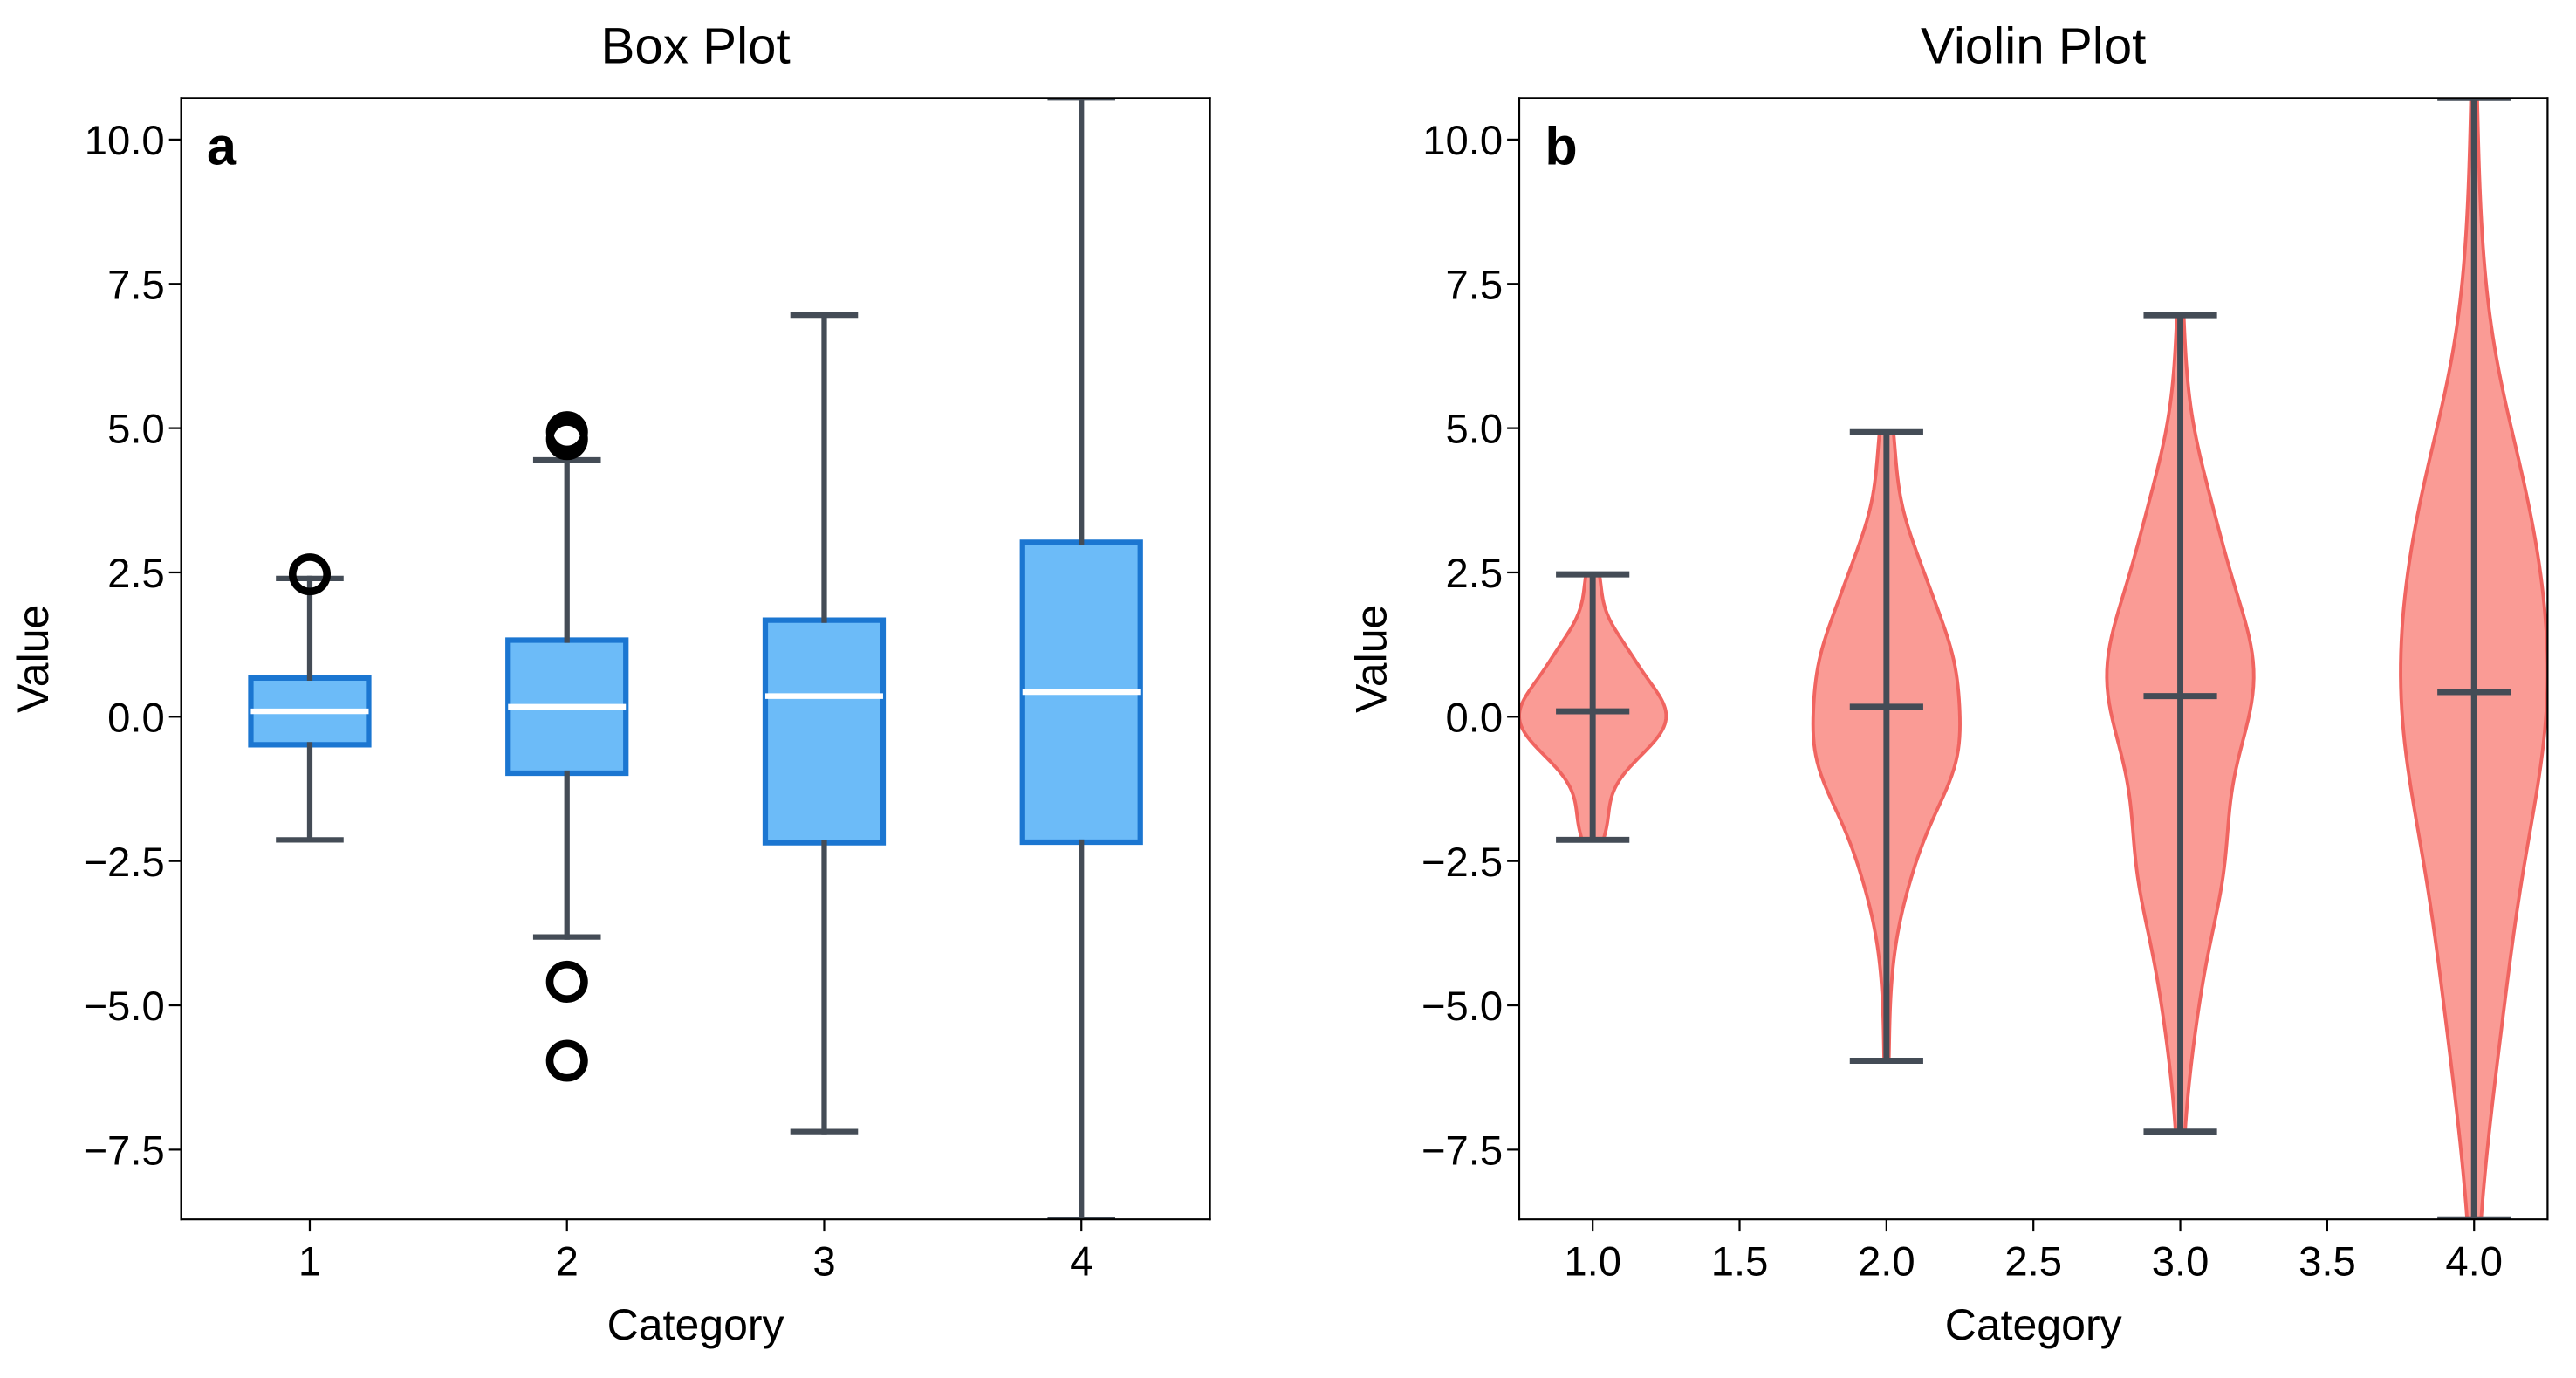 The width and height of the screenshot is (2576, 1378). I want to click on svg-text: a, so click(222, 146).